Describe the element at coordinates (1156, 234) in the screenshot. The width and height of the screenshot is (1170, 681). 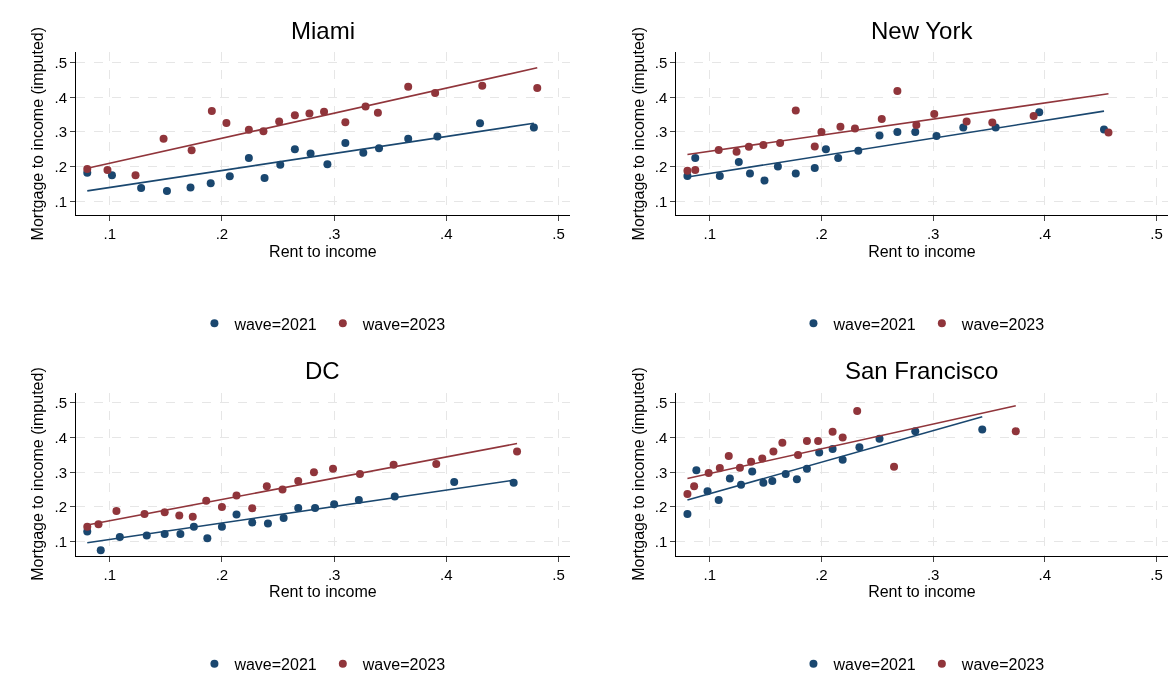
I see `x-tick-label: .5` at that location.